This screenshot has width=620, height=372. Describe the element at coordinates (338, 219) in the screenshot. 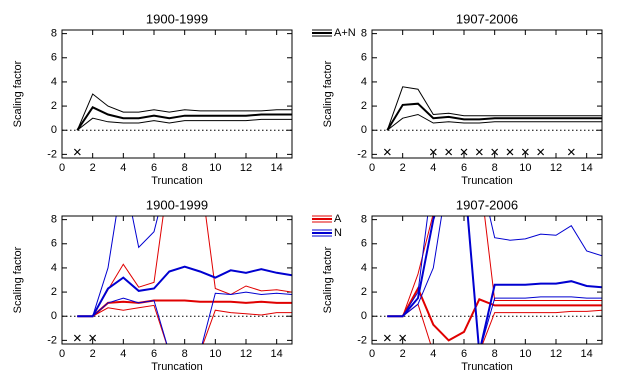

I see `legend-label: A` at that location.